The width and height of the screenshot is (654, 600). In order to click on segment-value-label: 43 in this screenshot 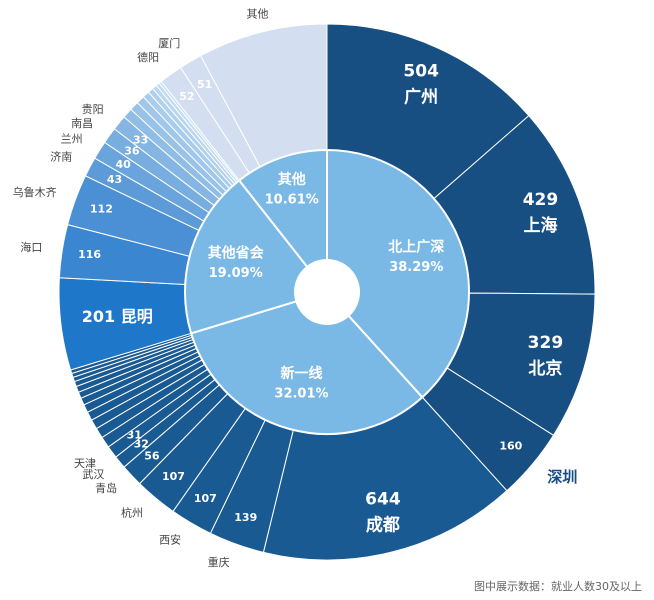, I will do `click(114, 179)`.